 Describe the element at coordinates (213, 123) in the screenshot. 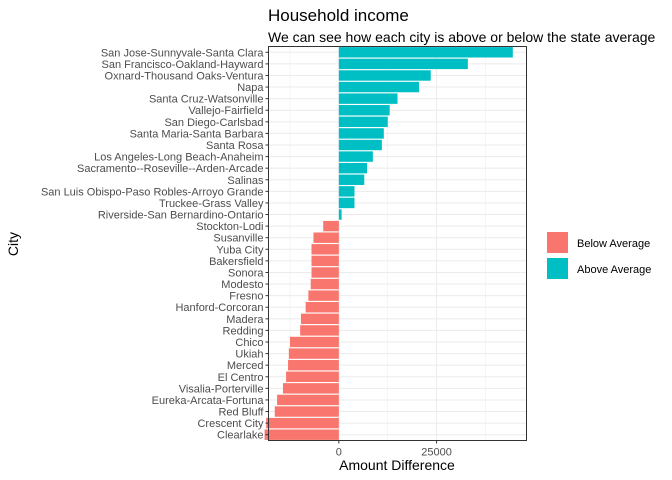

I see `y-tick-label: San Diego-Carlsbad` at that location.